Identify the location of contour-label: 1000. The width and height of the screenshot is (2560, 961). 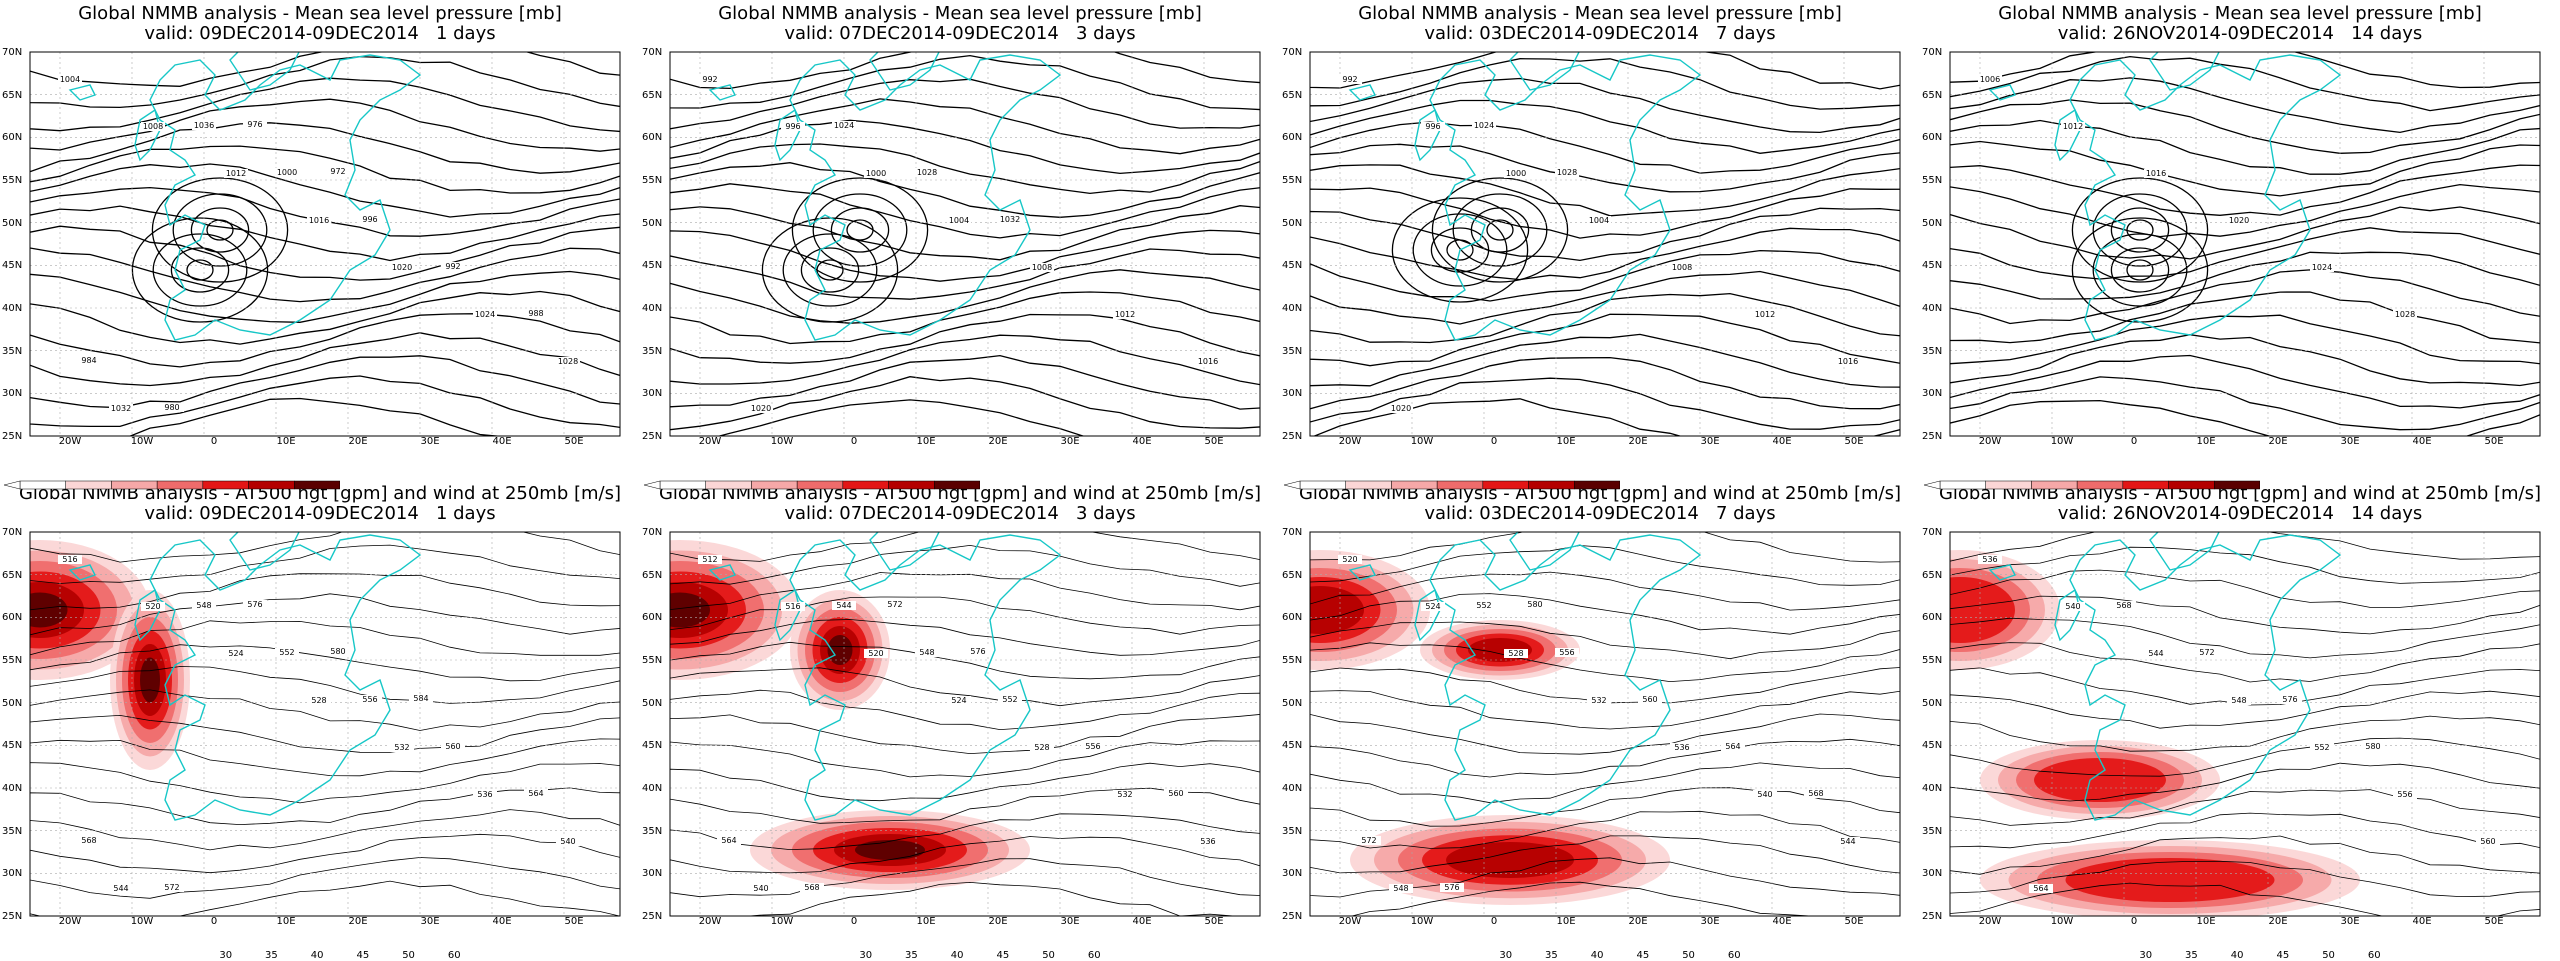
(1516, 173).